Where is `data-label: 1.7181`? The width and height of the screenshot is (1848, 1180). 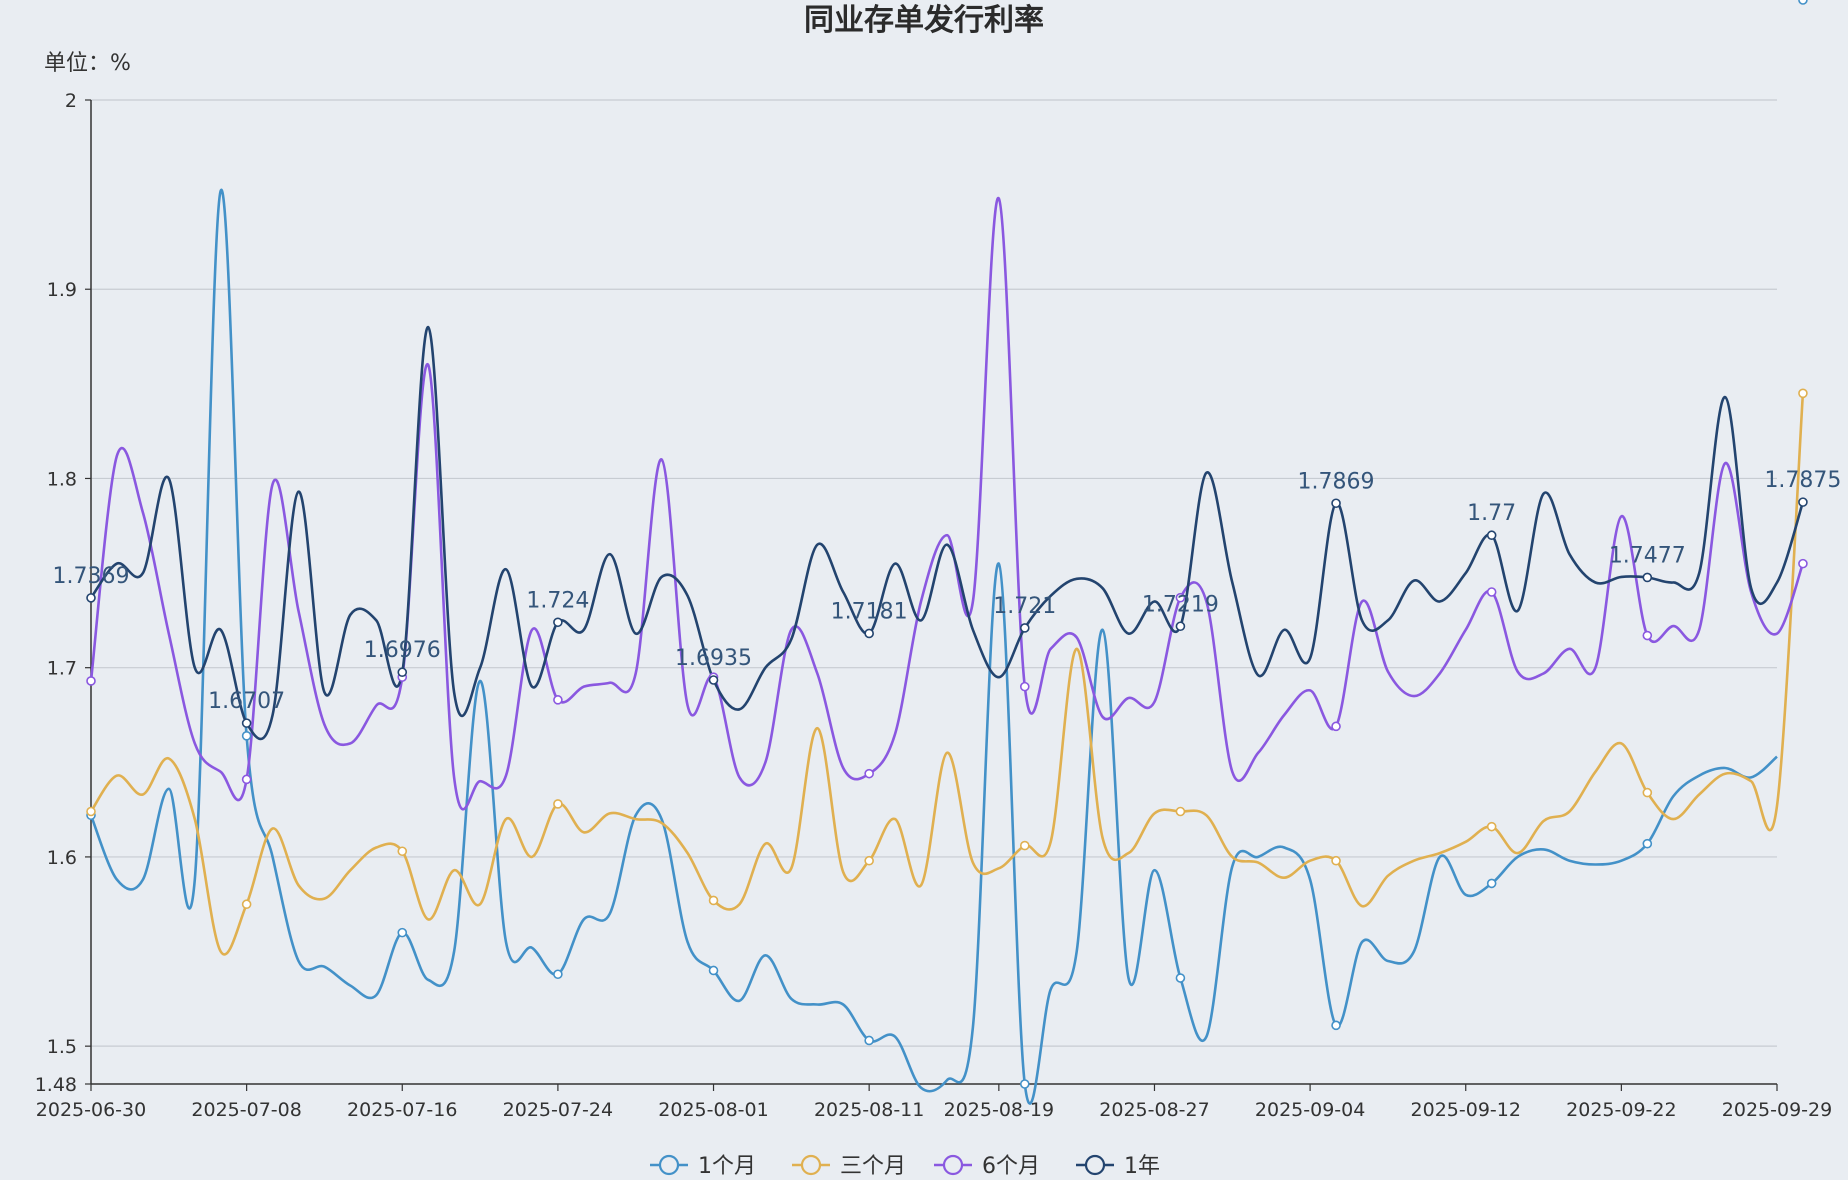
data-label: 1.7181 is located at coordinates (869, 611).